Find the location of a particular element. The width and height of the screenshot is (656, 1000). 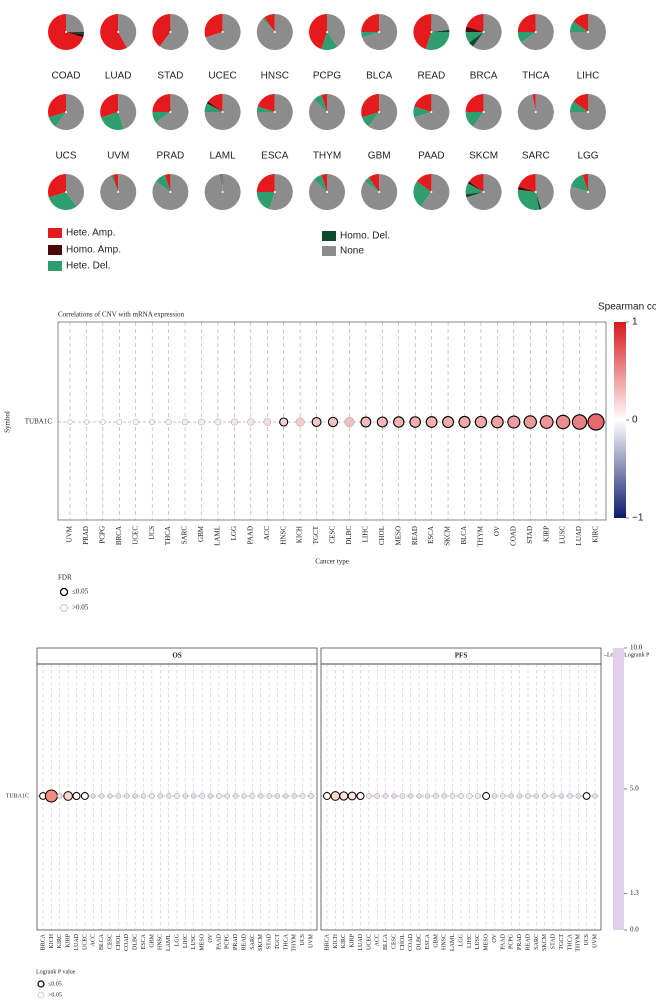

colorbar-tick-label: 10.0 is located at coordinates (636, 648).